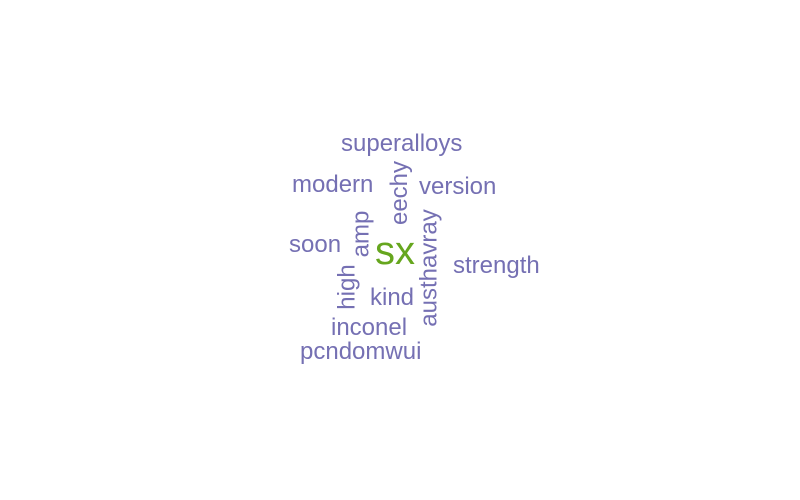 The image size is (800, 500). I want to click on word-soon: soon, so click(315, 244).